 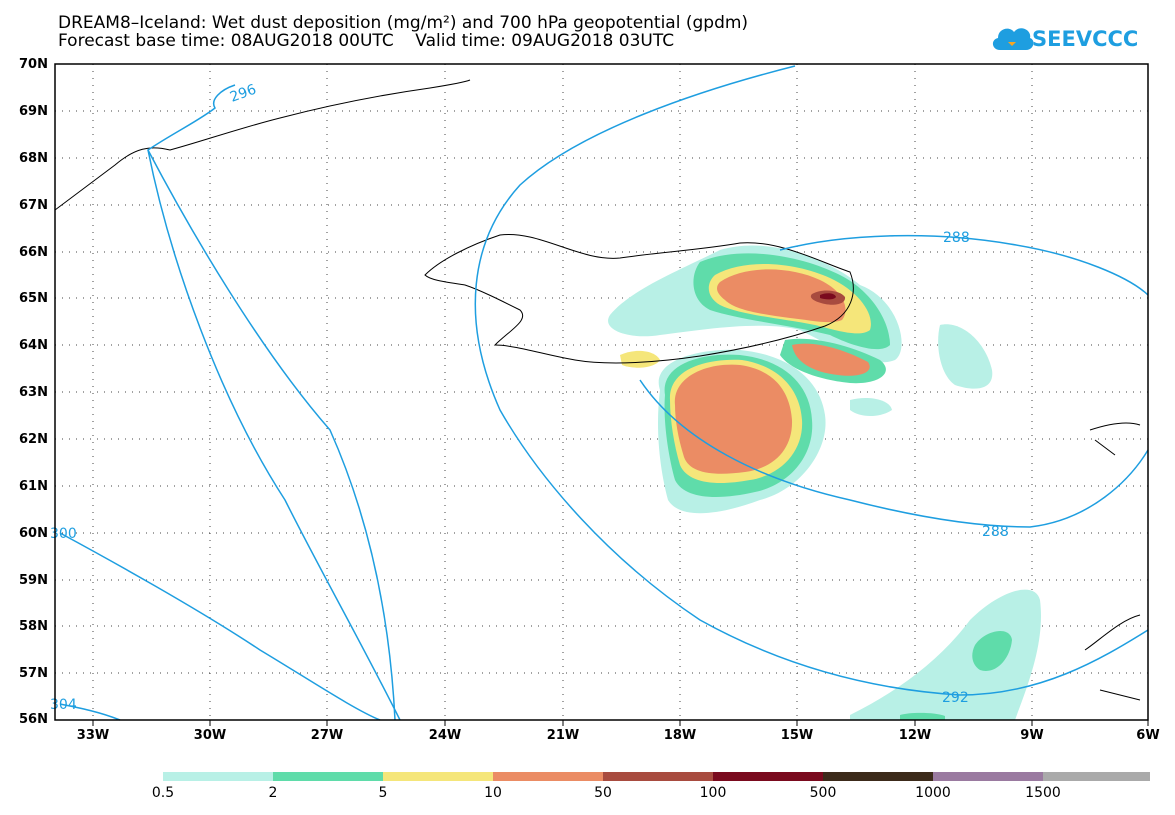 I want to click on colorbar, so click(x=656, y=776).